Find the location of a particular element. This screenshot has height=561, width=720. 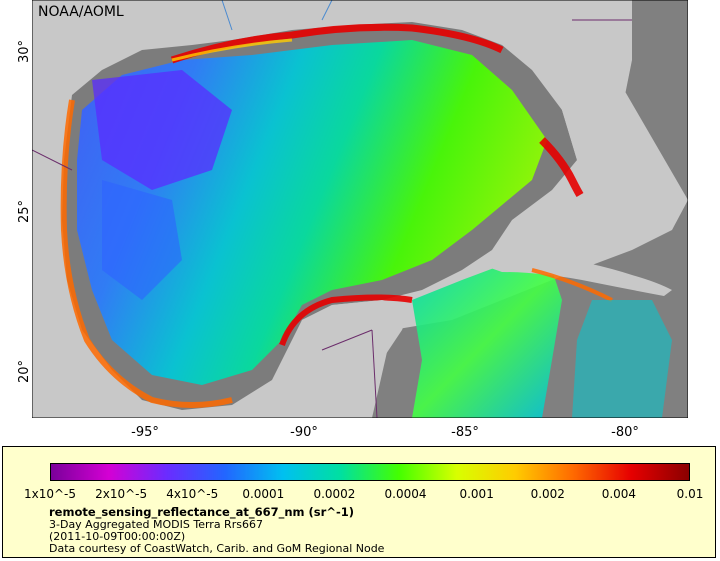

colorbar-label: 4x10^-5 is located at coordinates (192, 494).